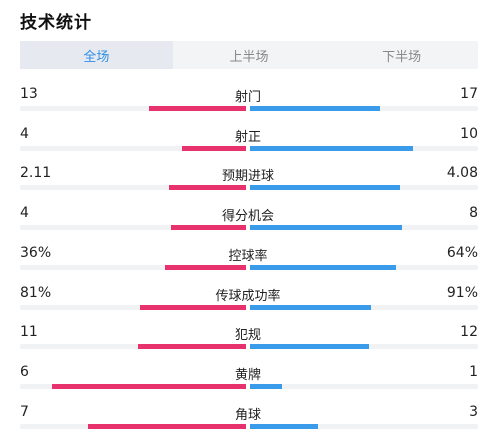 The height and width of the screenshot is (440, 500). I want to click on tab-first-half: 上半场, so click(249, 57).